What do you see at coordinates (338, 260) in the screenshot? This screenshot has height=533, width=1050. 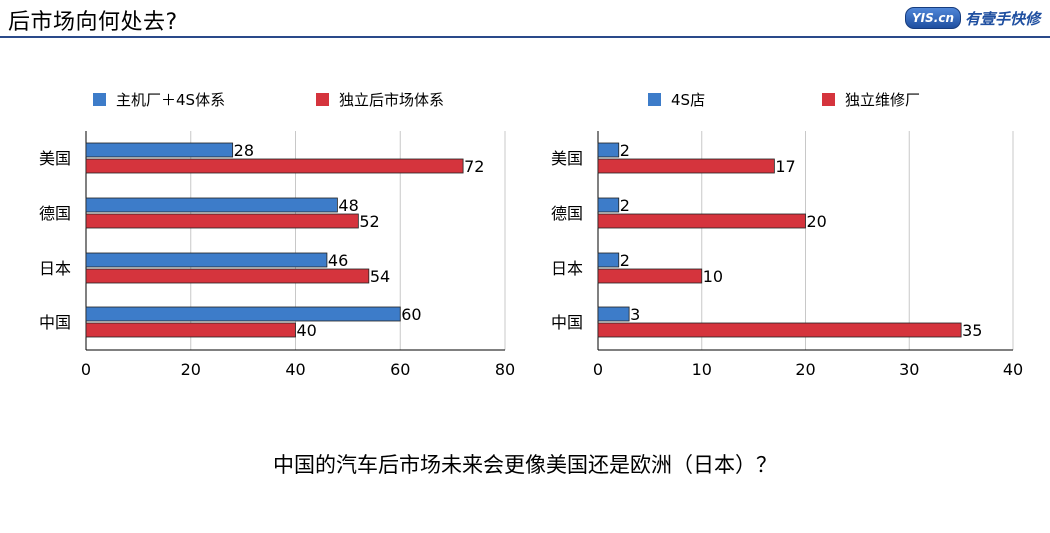 I see `data-label: 46` at bounding box center [338, 260].